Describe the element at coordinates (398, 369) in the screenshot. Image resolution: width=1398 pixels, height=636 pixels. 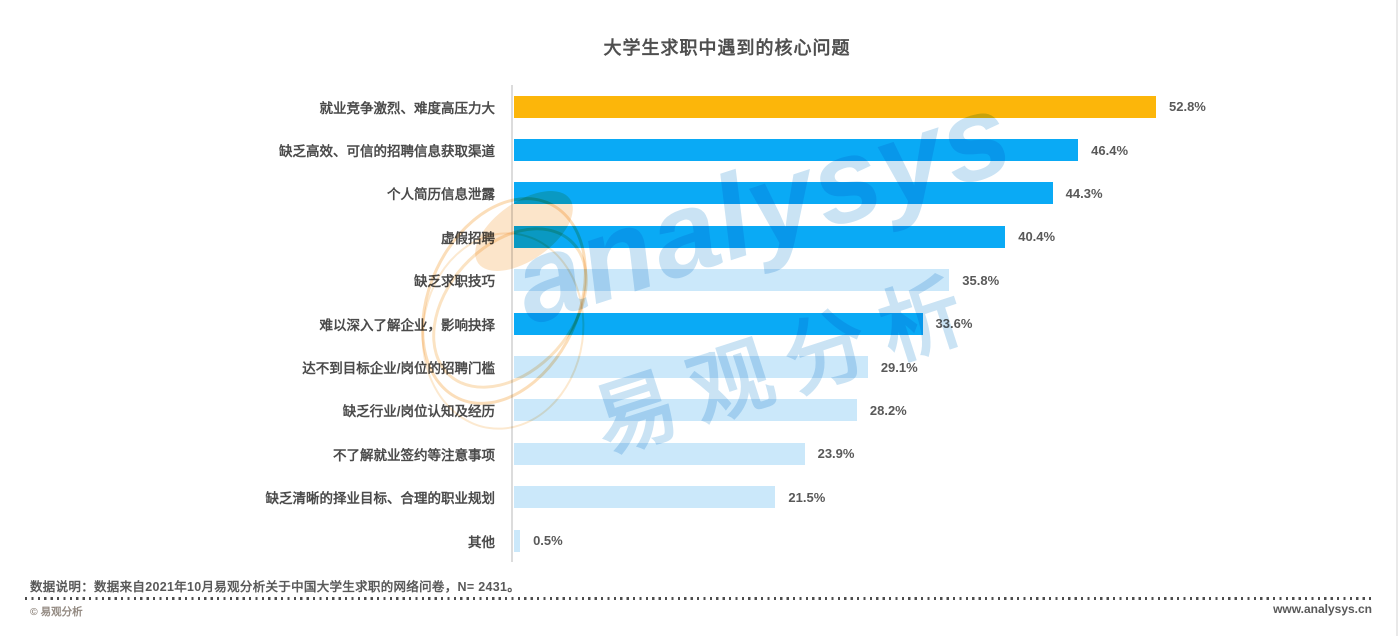
I see `category-label: 达不到目标企业/岗位的招聘门槛` at that location.